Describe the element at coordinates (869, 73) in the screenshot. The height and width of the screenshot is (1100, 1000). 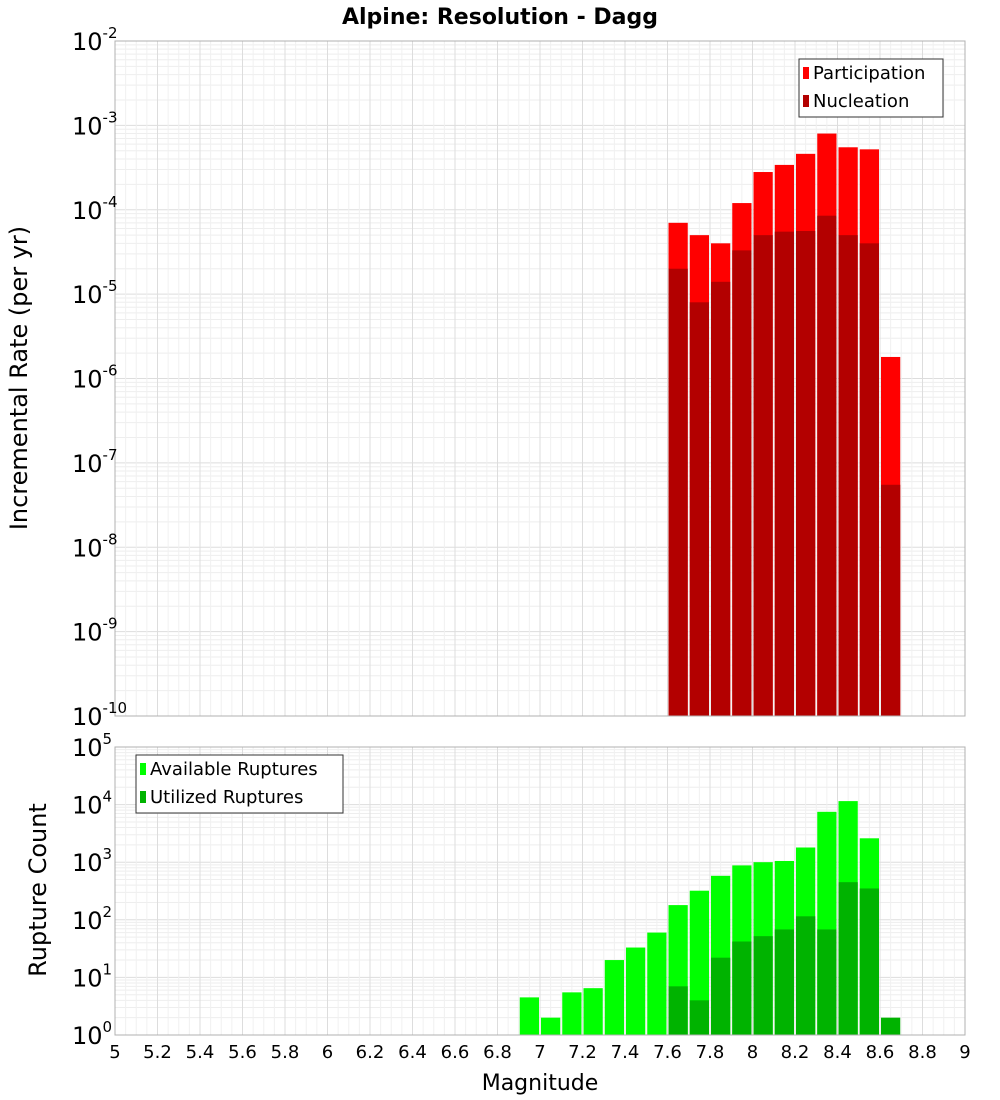
I see `top-legend-label: Participation` at that location.